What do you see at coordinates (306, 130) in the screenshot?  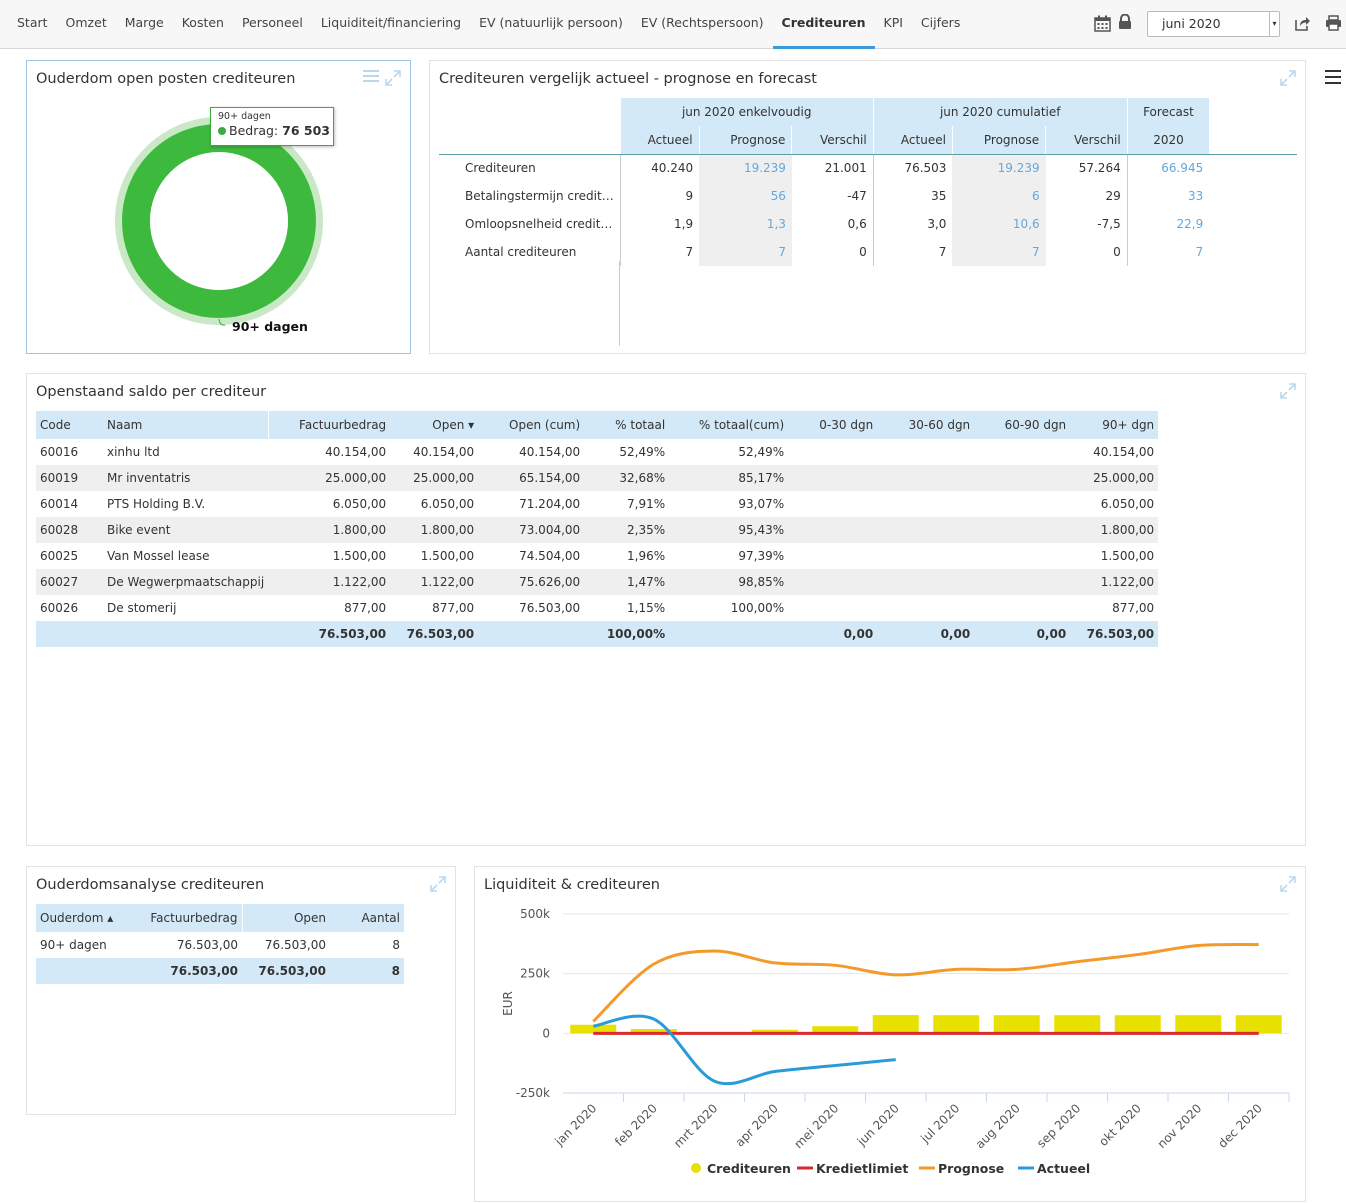 I see `tooltip-value: 76 503` at bounding box center [306, 130].